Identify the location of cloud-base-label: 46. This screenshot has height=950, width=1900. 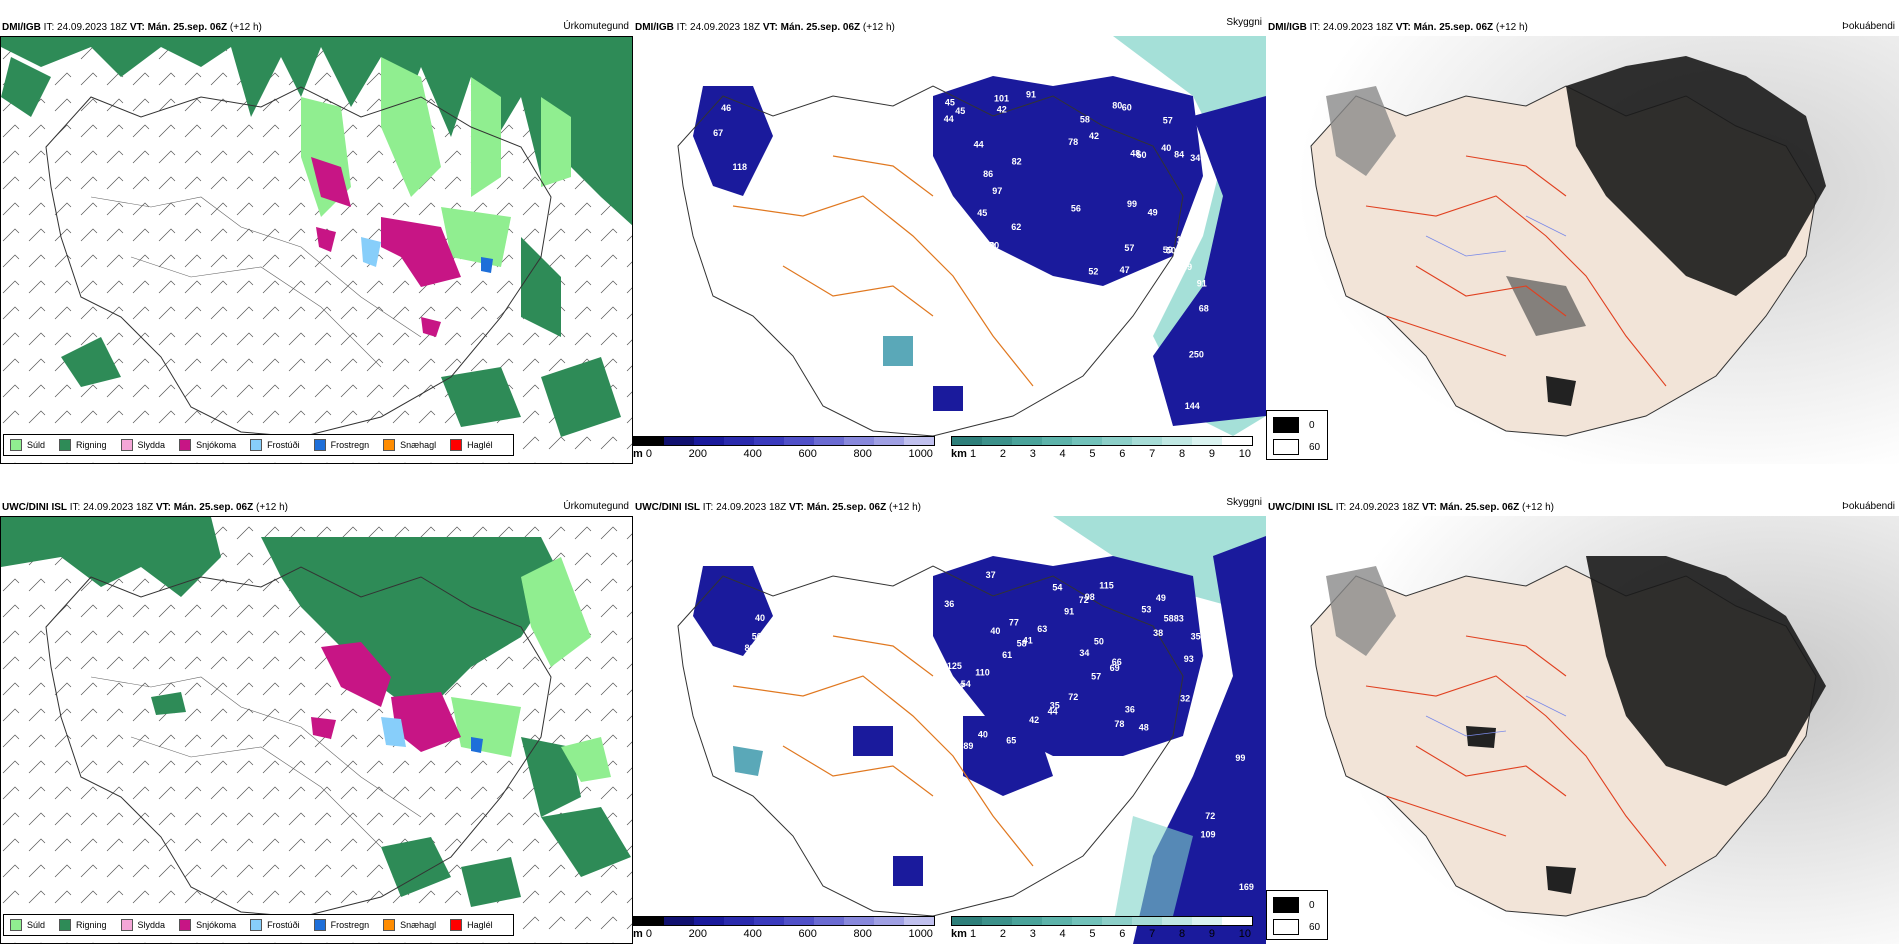
(726, 108).